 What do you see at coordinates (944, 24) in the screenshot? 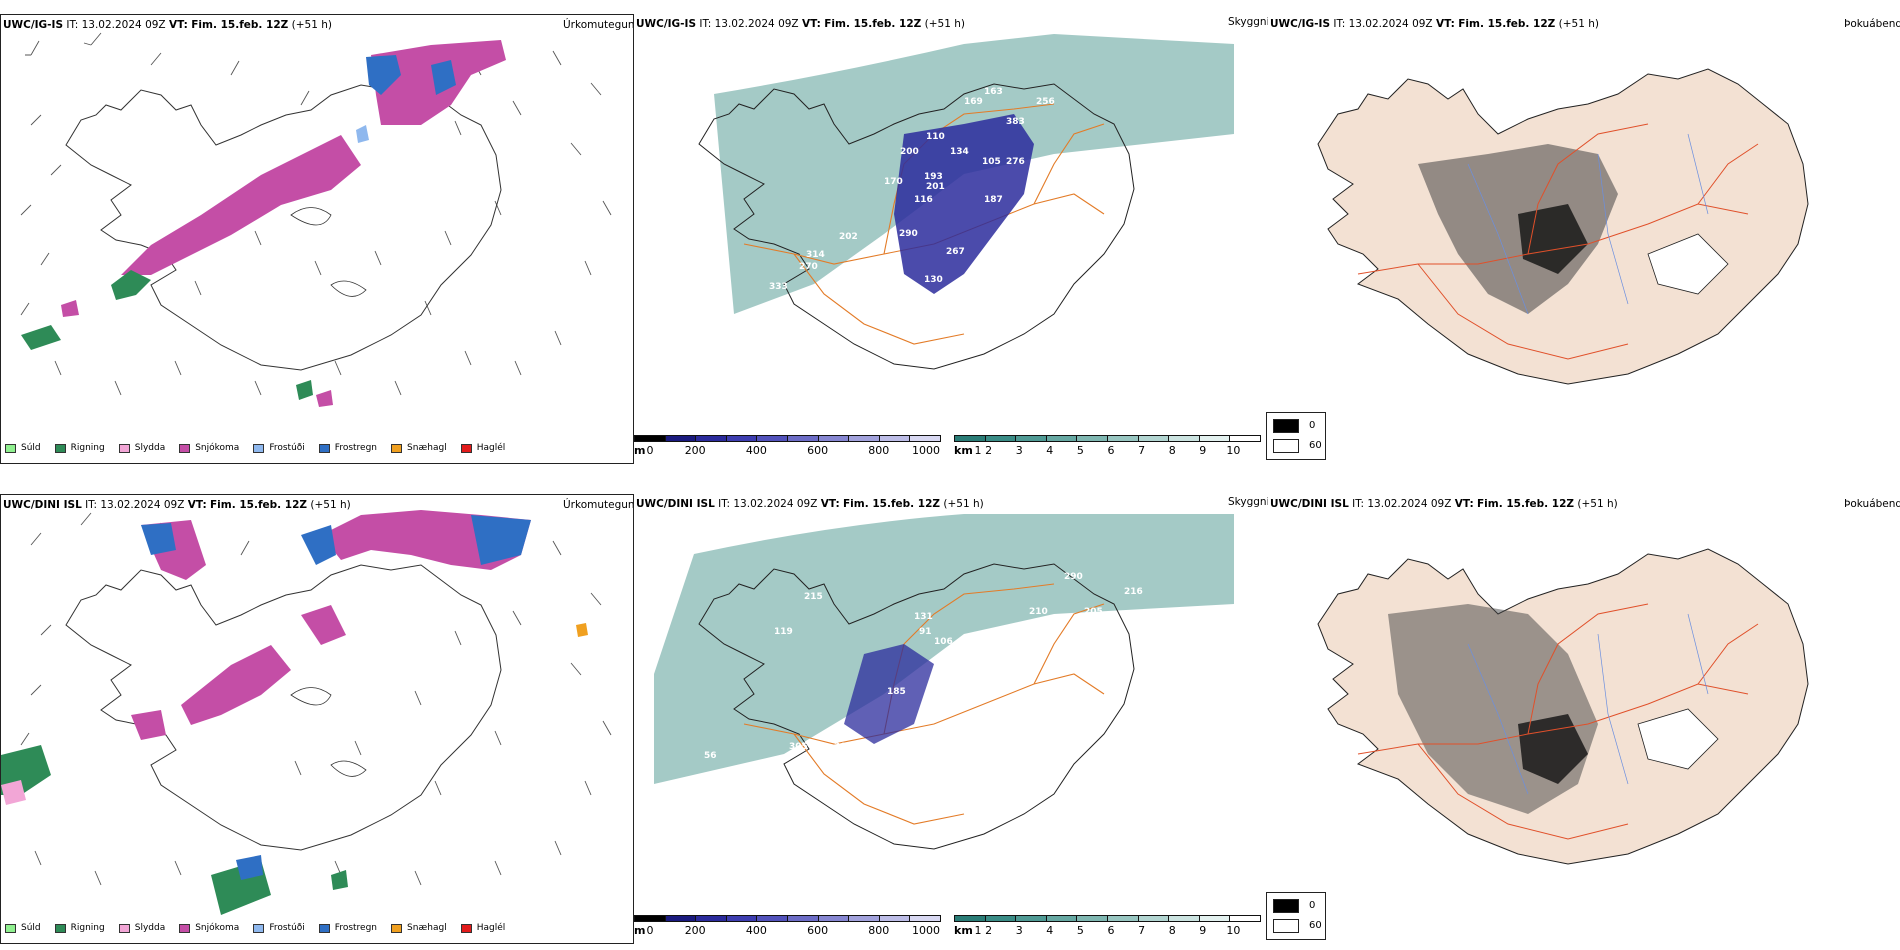
I see `lead-time: (+51 h)` at bounding box center [944, 24].